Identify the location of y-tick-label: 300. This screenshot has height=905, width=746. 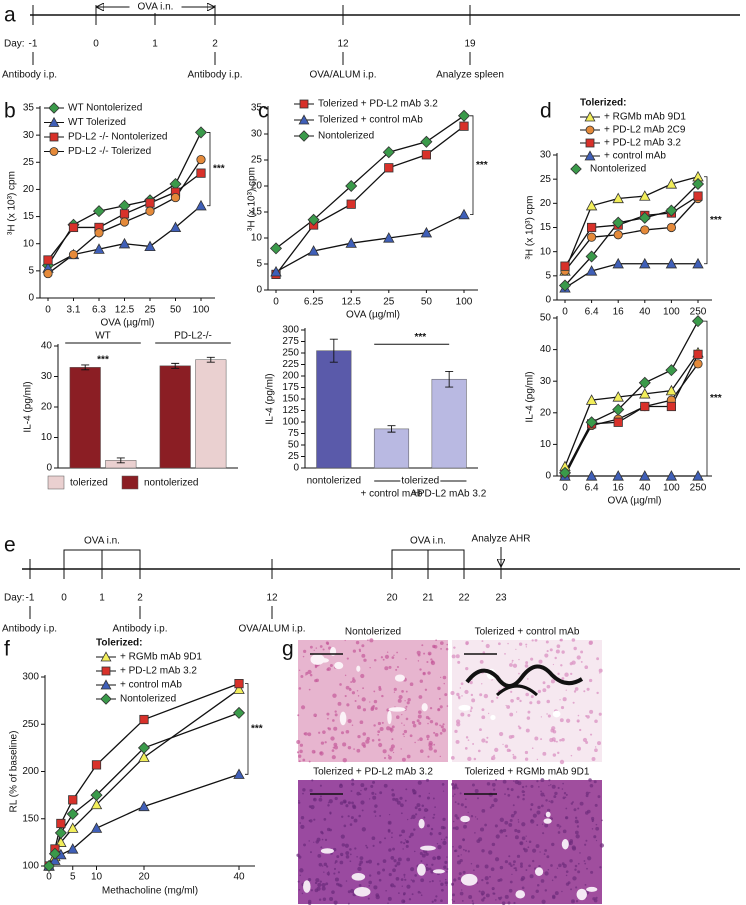
(30, 677).